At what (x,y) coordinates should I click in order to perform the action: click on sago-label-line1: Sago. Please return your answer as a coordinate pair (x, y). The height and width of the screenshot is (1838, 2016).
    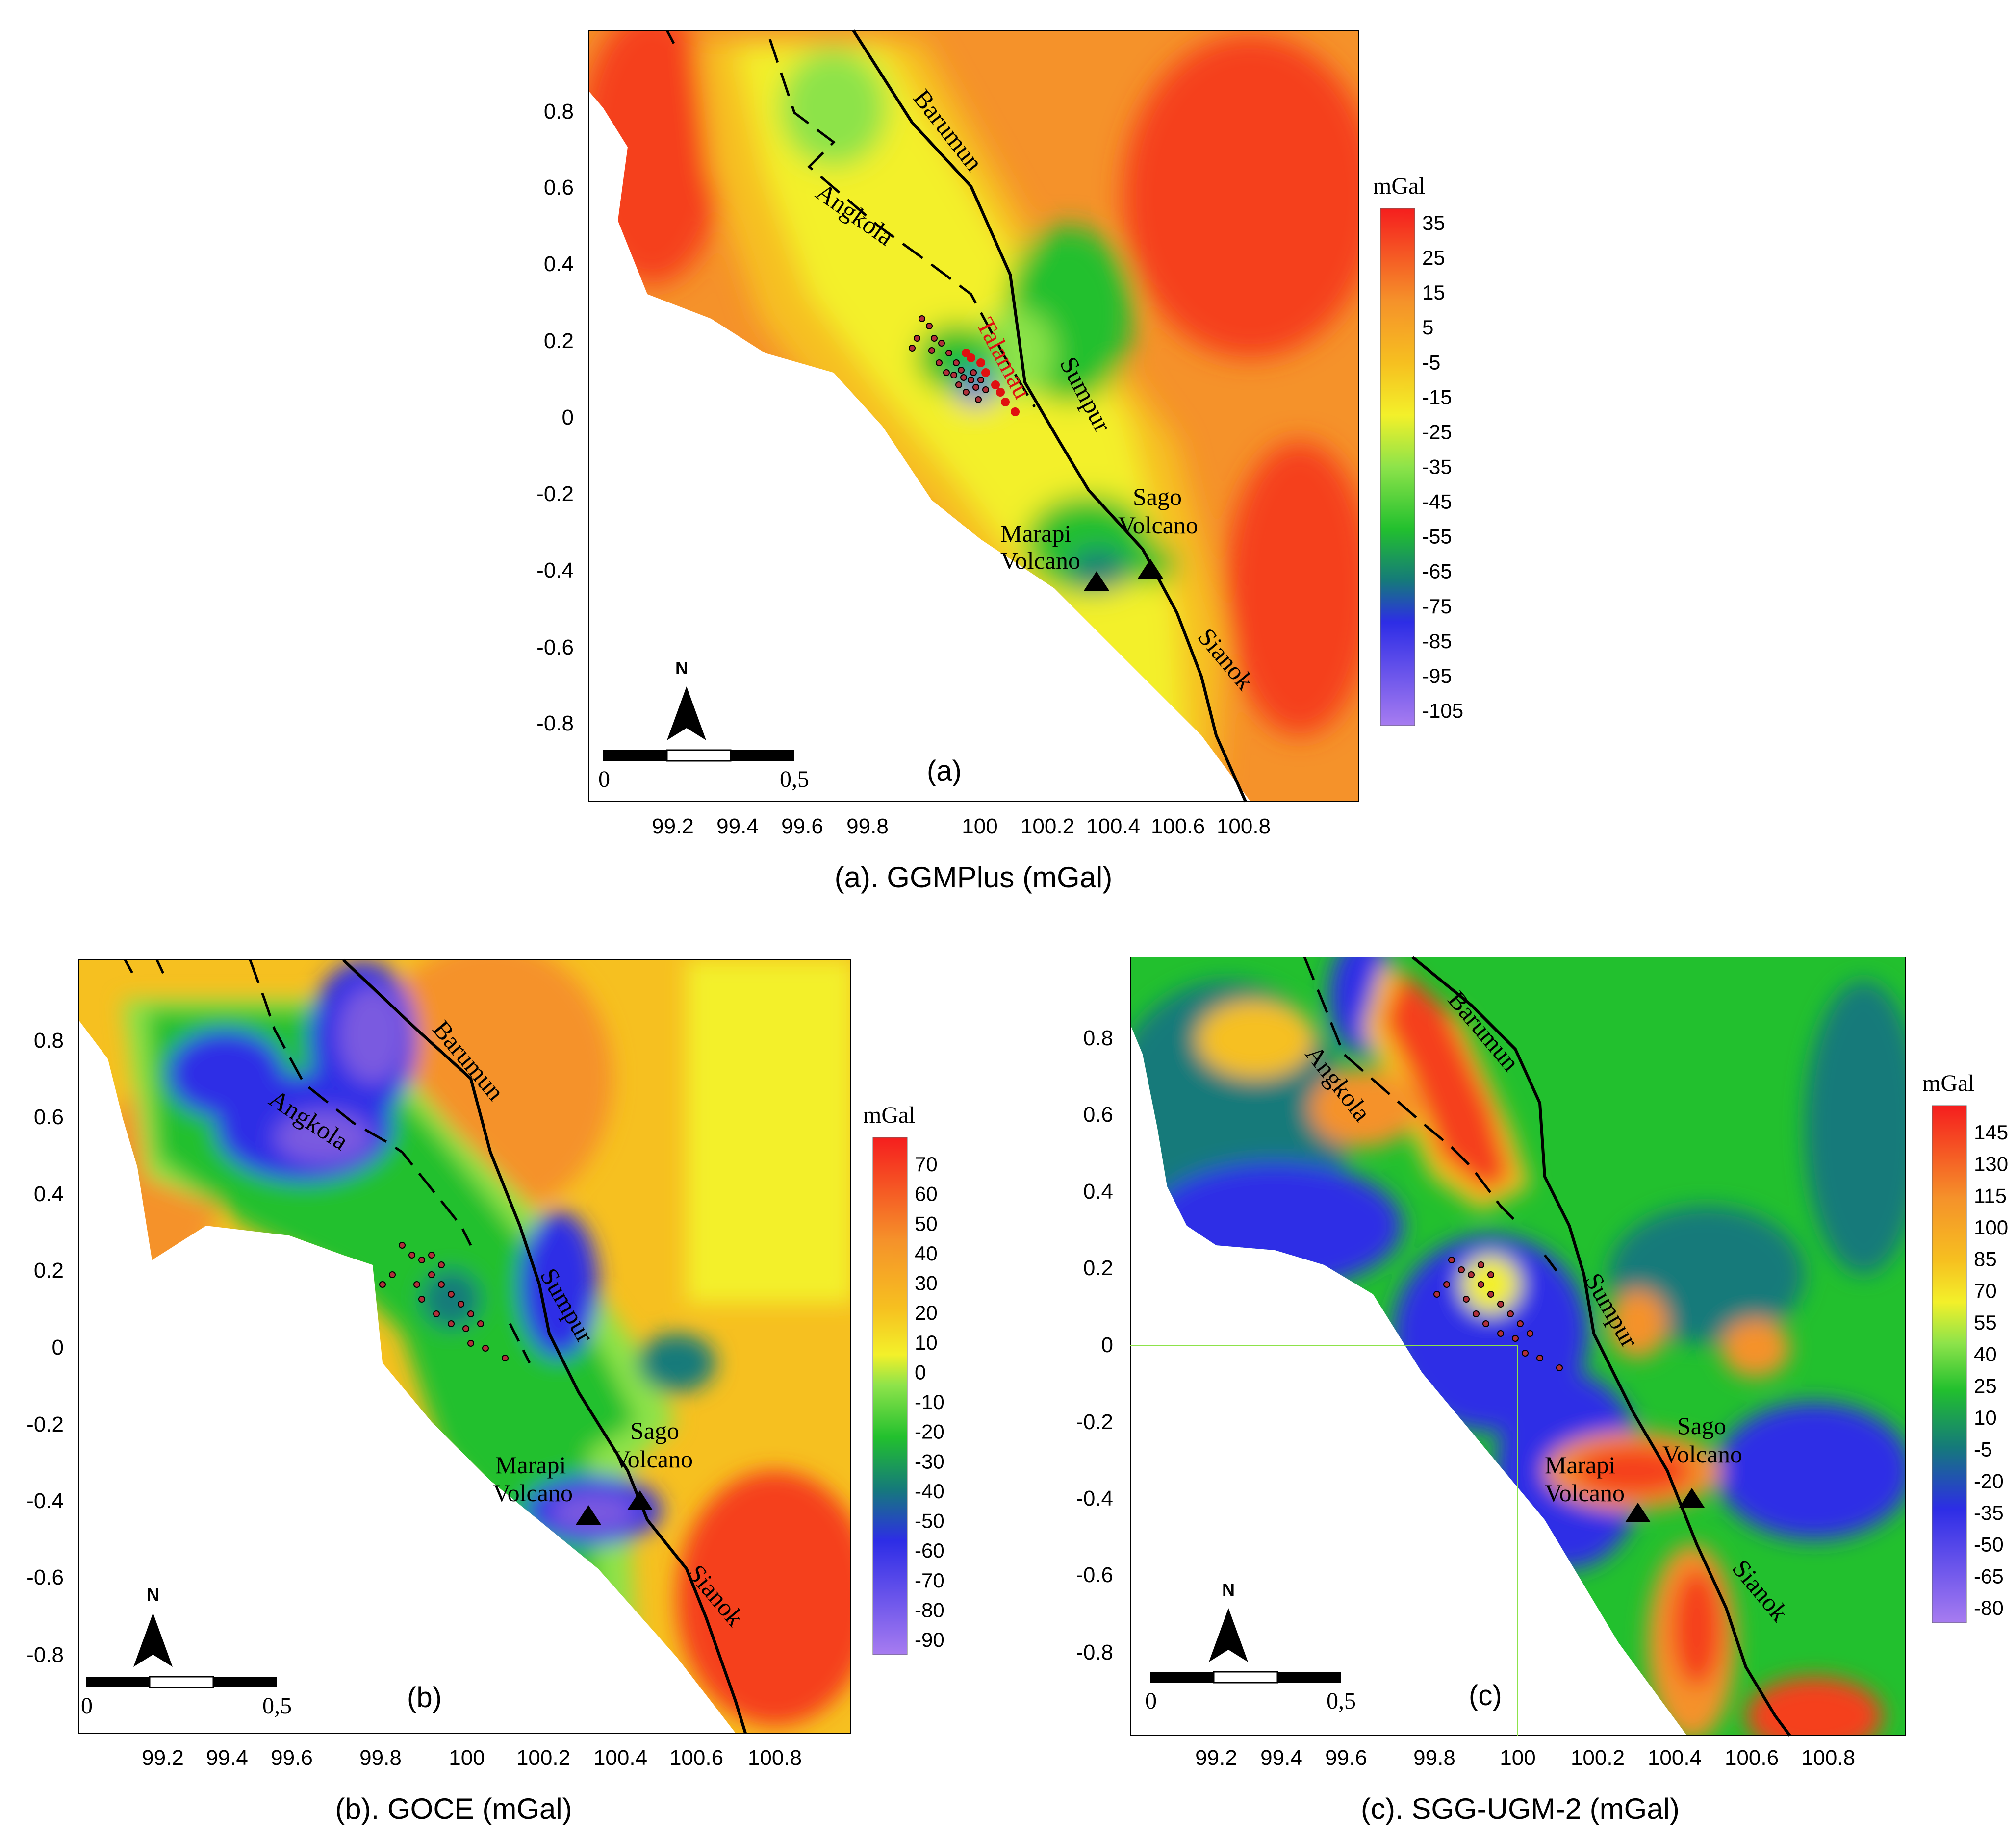
    Looking at the image, I should click on (1157, 496).